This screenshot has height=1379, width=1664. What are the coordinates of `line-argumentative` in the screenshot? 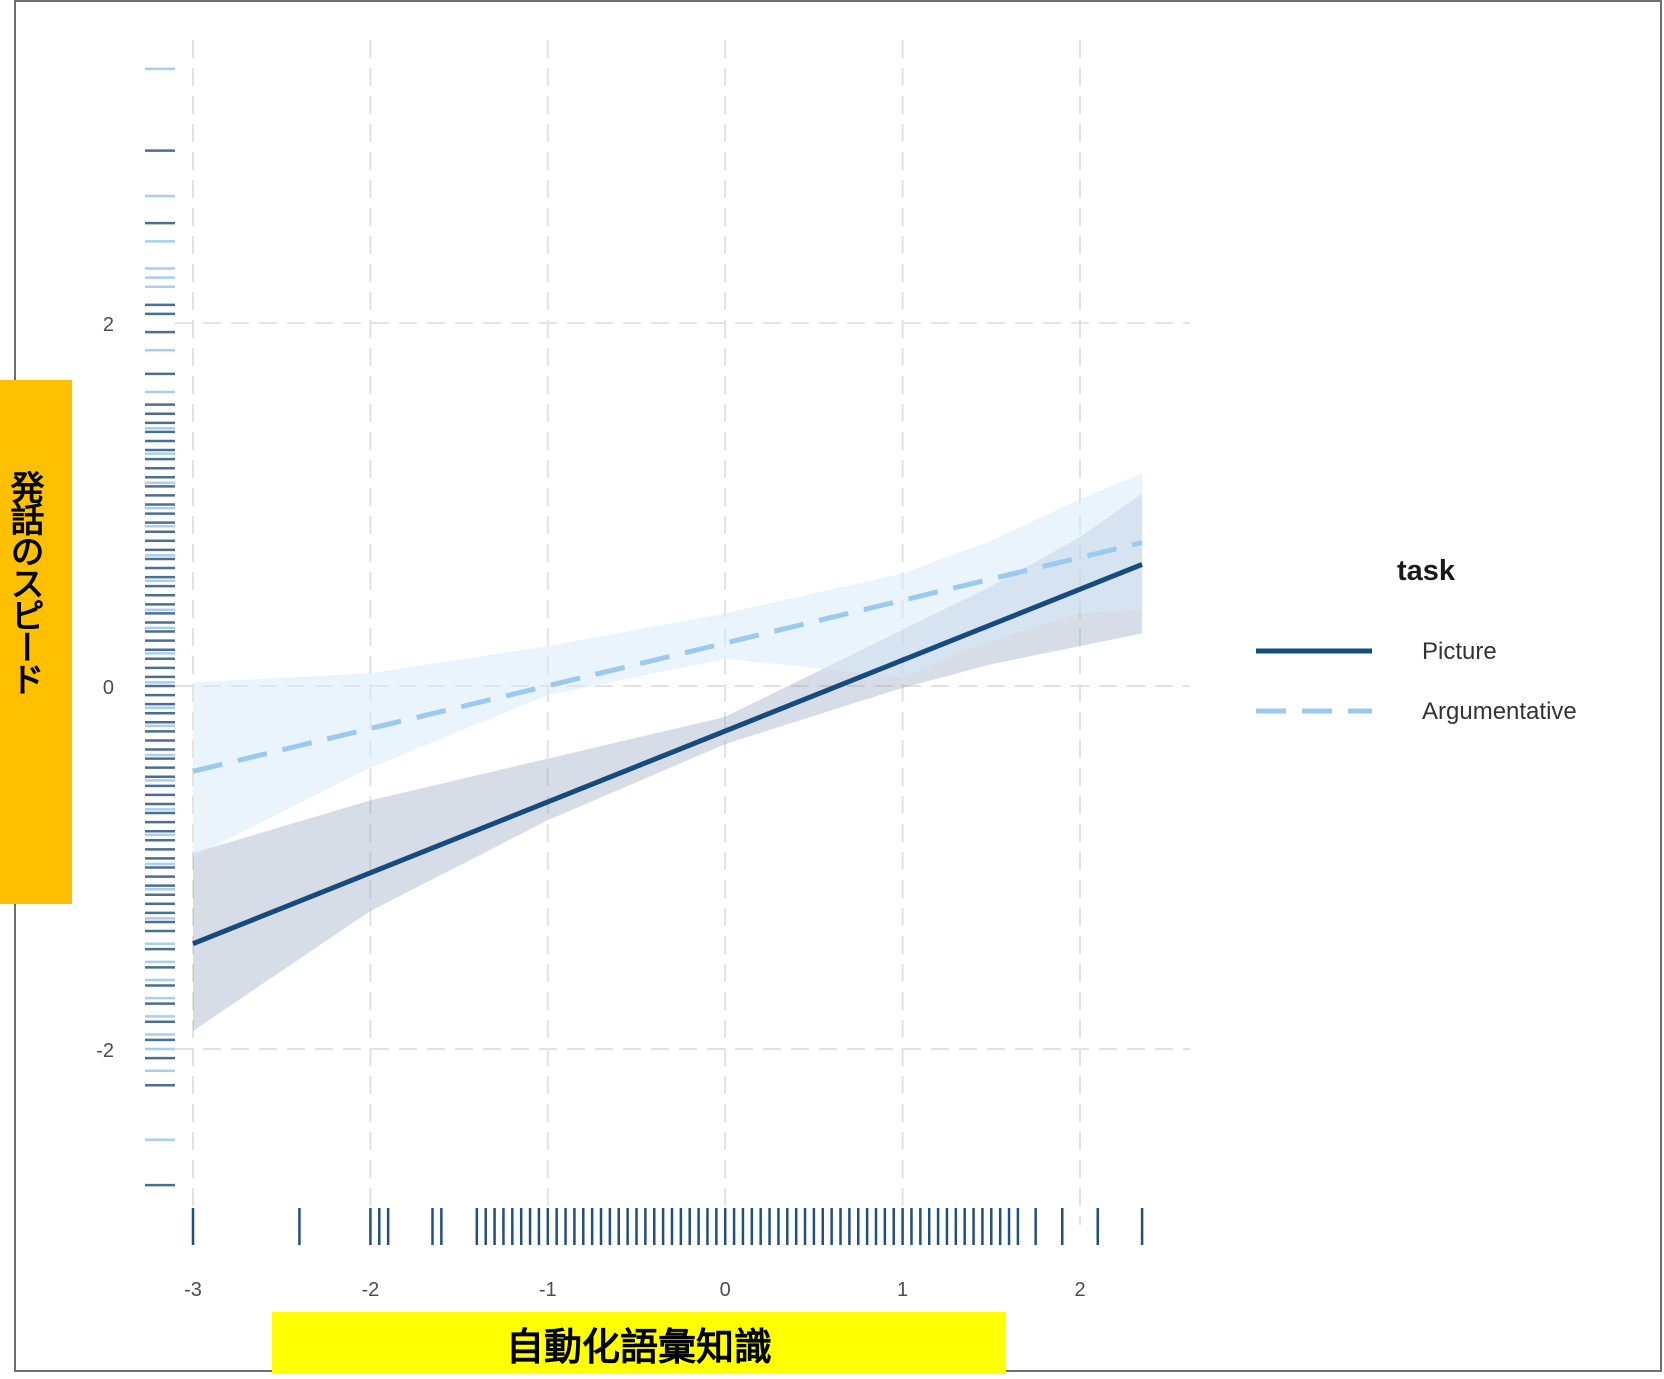 It's located at (667, 657).